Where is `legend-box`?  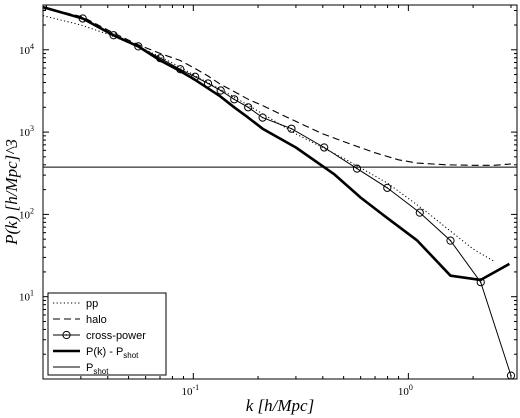
legend-box is located at coordinates (107, 334).